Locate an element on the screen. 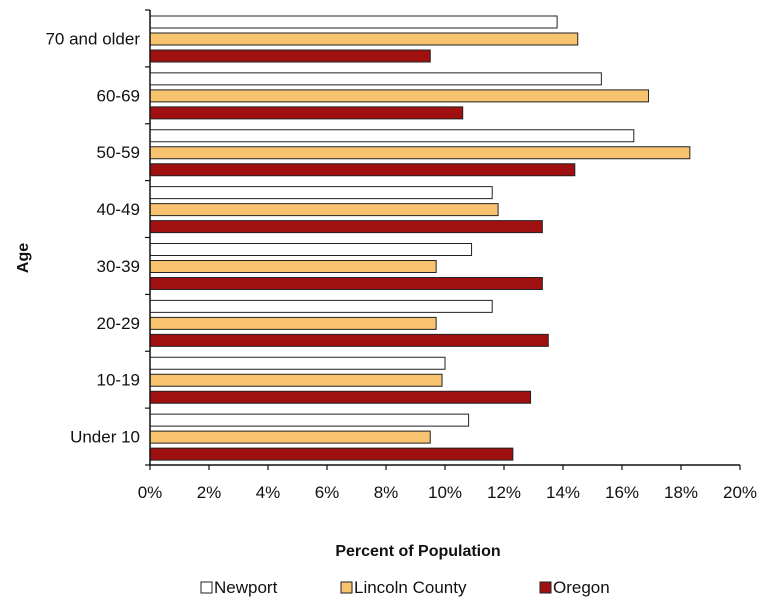 This screenshot has width=760, height=600. x-tick-label: 0% is located at coordinates (150, 492).